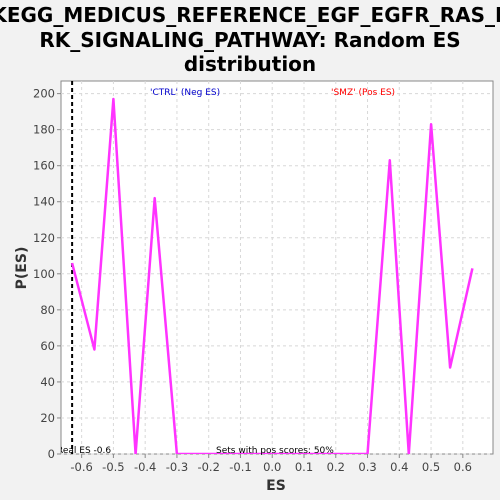  What do you see at coordinates (250, 64) in the screenshot?
I see `chart-title-line-3: distribution` at bounding box center [250, 64].